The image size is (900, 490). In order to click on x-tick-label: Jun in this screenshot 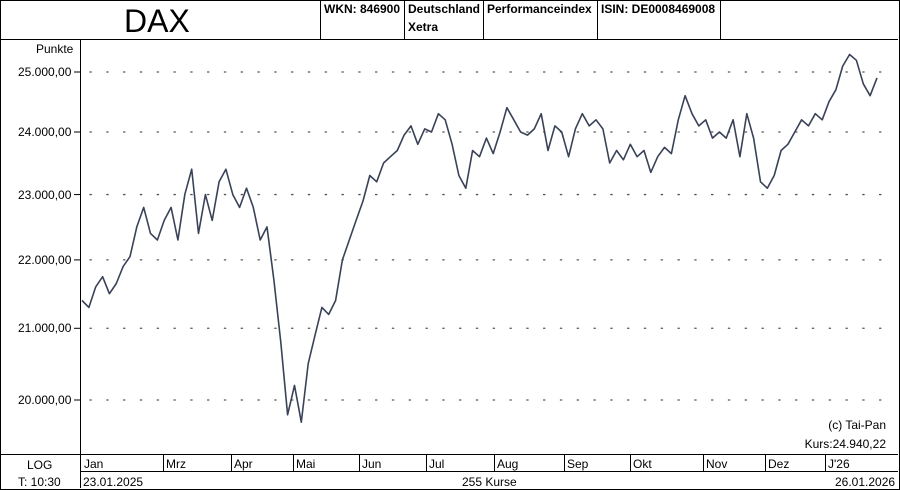, I will do `click(372, 464)`.